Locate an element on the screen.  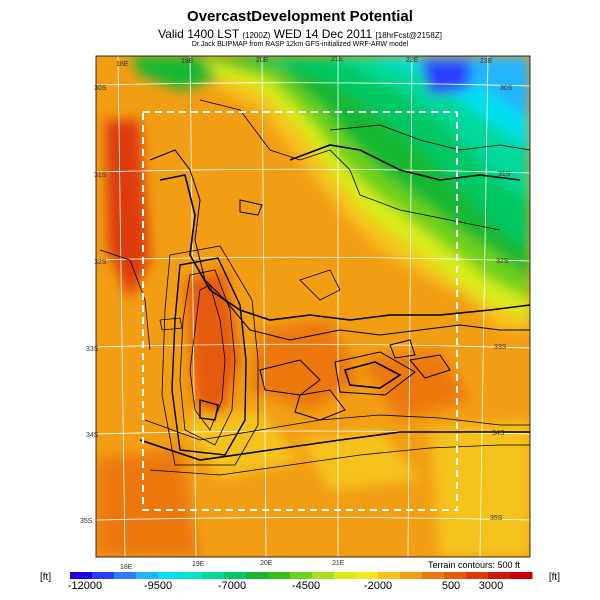
colorbar-unit-right: [ft] is located at coordinates (554, 577).